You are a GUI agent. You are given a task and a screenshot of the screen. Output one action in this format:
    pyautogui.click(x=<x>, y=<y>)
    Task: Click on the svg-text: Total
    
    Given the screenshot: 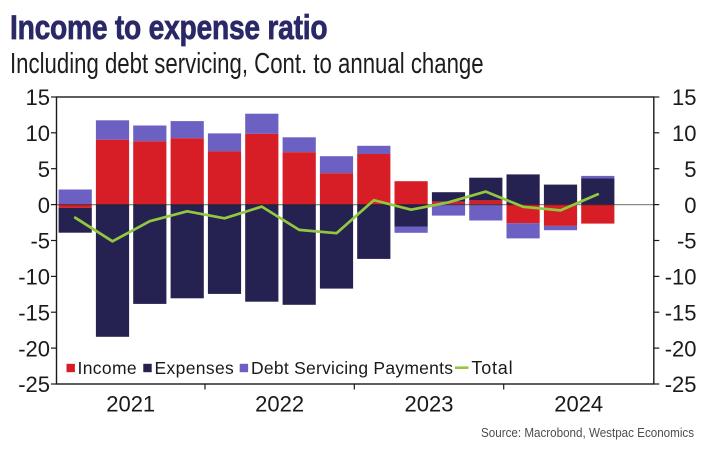 What is the action you would take?
    pyautogui.click(x=492, y=368)
    